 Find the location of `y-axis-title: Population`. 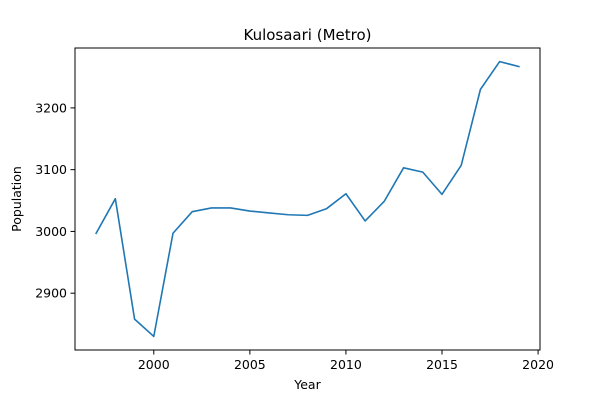

y-axis-title: Population is located at coordinates (16, 199).